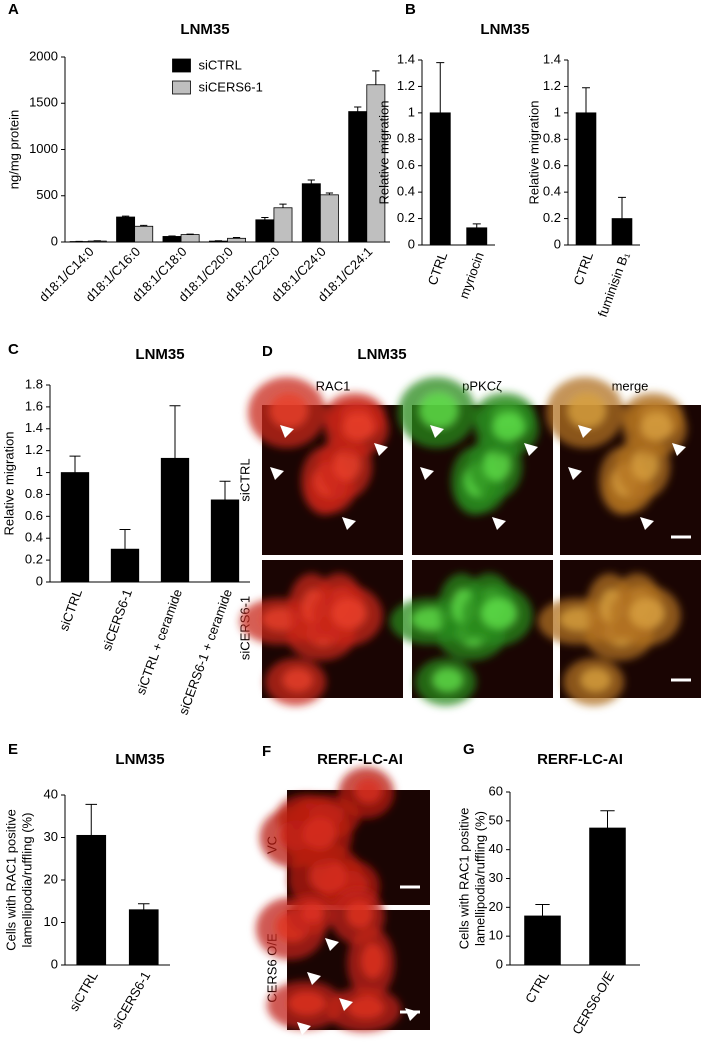 The image size is (709, 1062). Describe the element at coordinates (13, 749) in the screenshot. I see `panel-label: E` at that location.